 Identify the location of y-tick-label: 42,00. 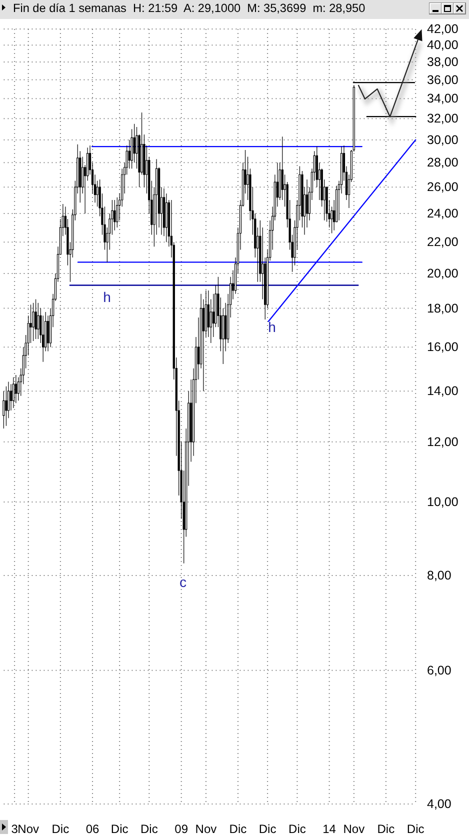
(442, 29).